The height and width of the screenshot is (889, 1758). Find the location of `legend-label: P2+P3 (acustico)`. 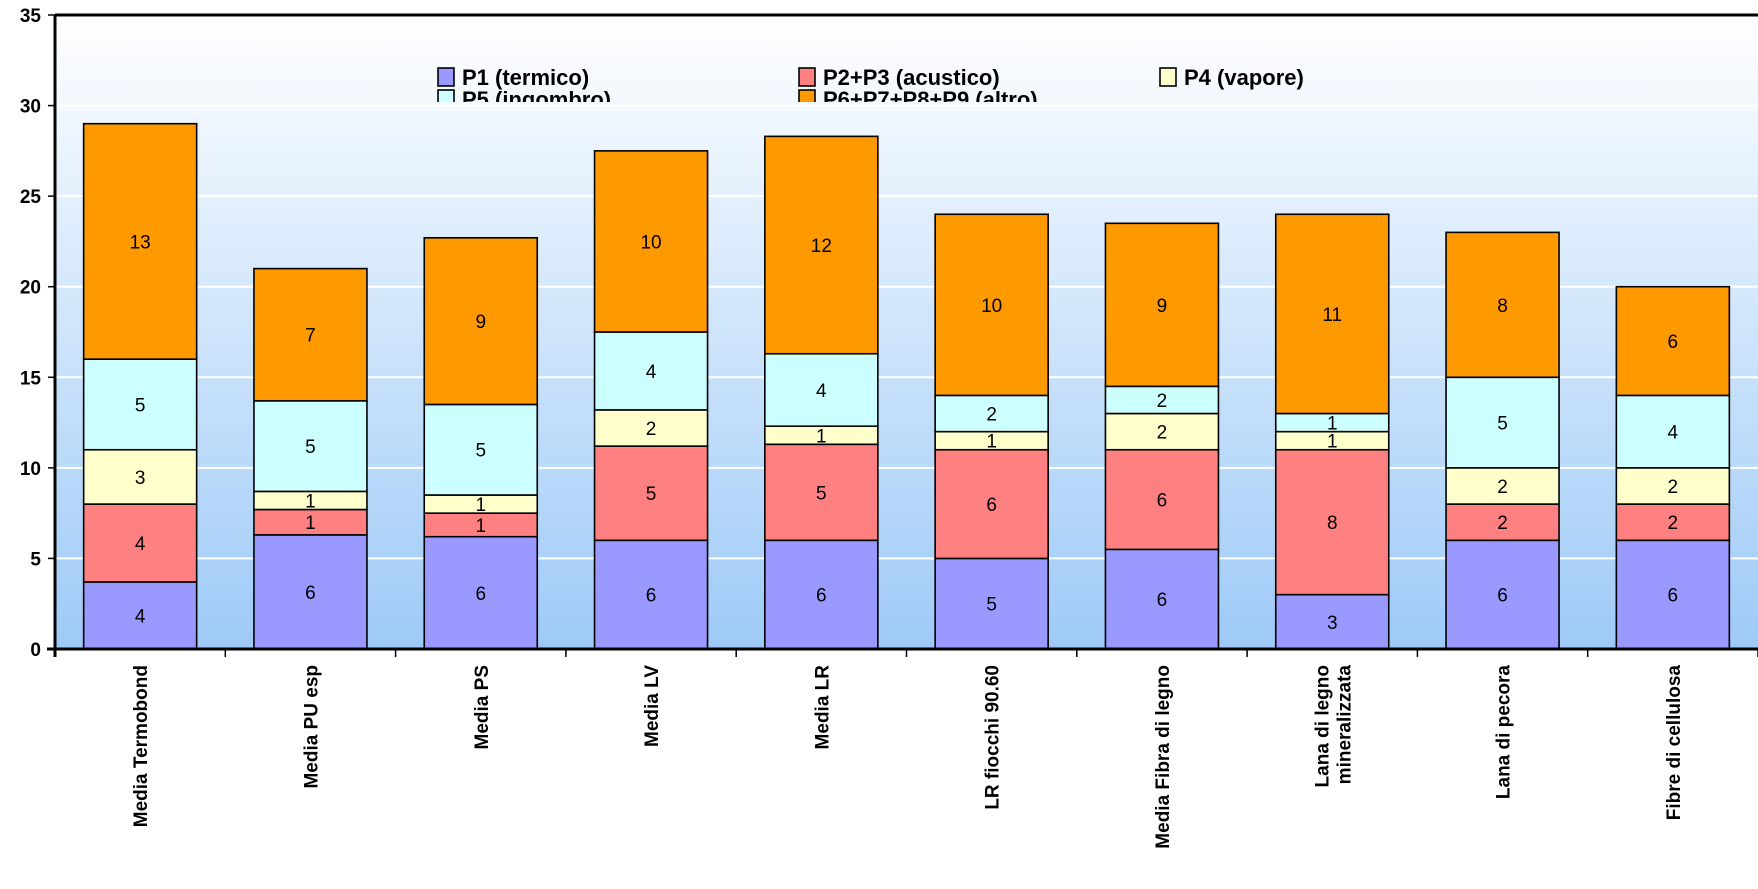

legend-label: P2+P3 (acustico) is located at coordinates (911, 77).